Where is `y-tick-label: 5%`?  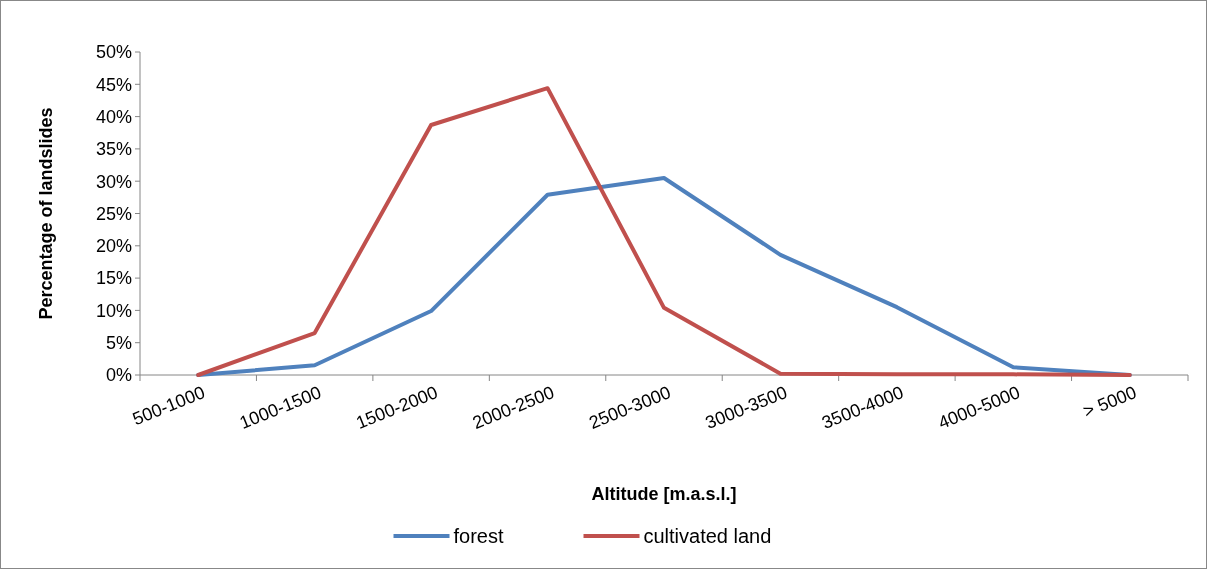
y-tick-label: 5% is located at coordinates (118, 343).